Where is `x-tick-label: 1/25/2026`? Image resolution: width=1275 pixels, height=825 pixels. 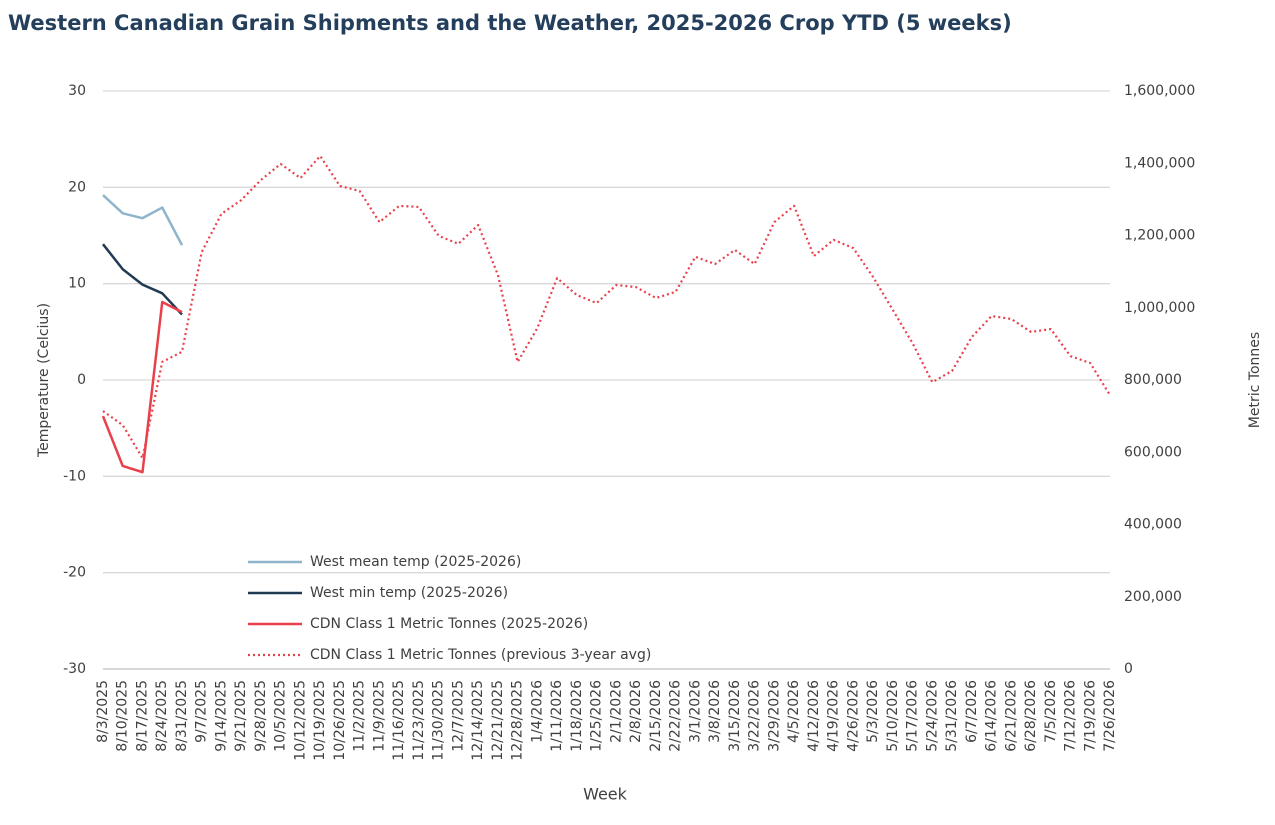 x-tick-label: 1/25/2026 is located at coordinates (597, 716).